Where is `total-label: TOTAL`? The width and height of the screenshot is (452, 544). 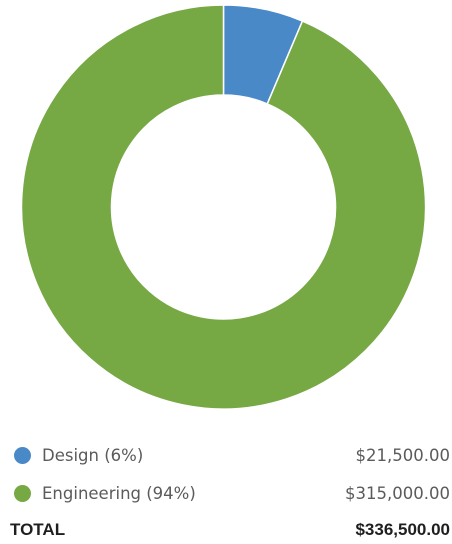
total-label: TOTAL is located at coordinates (38, 529).